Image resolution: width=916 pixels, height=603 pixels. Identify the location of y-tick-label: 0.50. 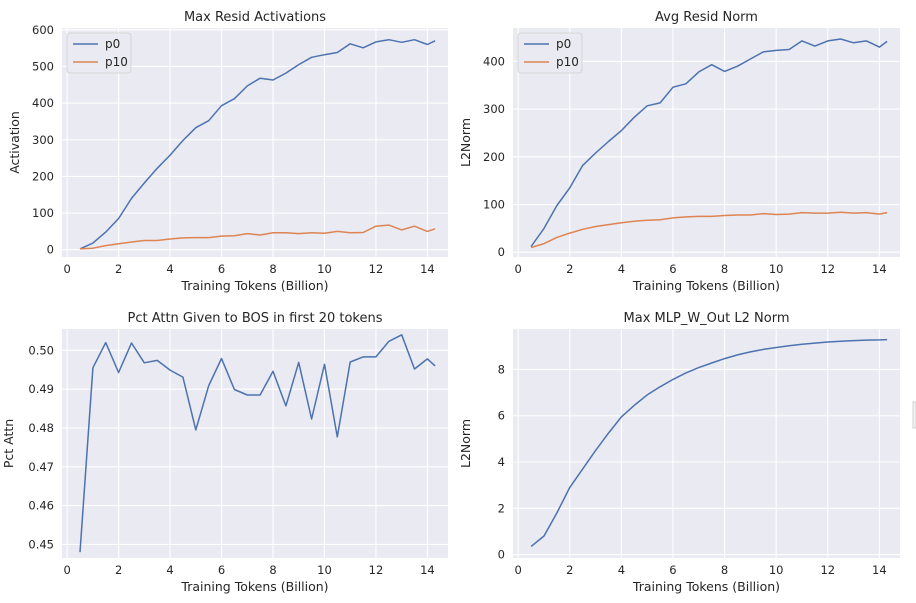
(41, 350).